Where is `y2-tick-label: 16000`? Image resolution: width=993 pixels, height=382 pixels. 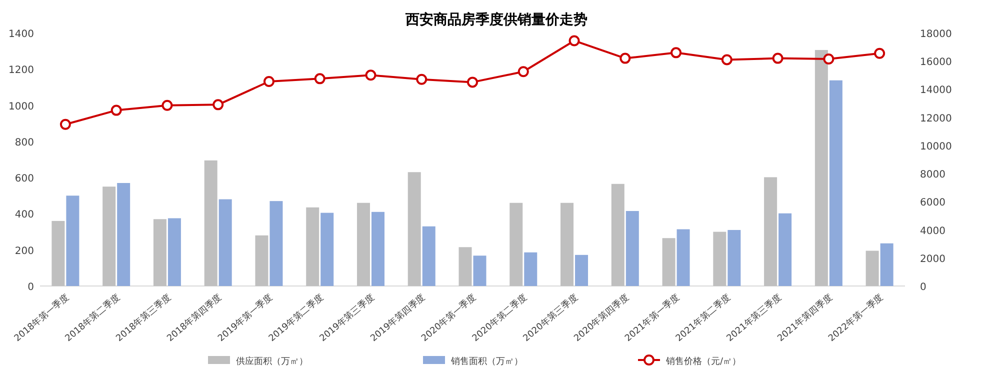 y2-tick-label: 16000 is located at coordinates (936, 62).